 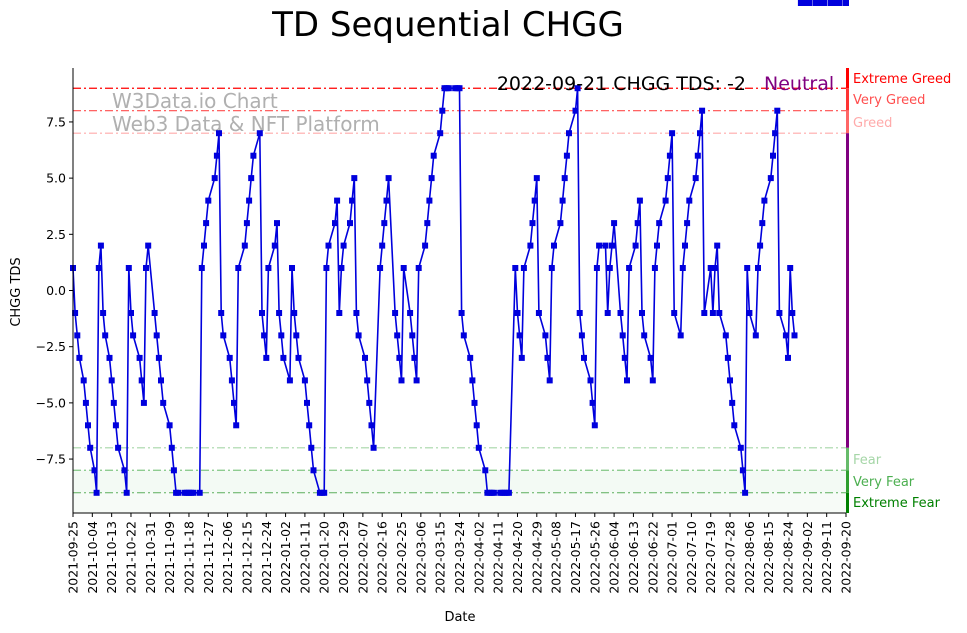 What do you see at coordinates (227, 557) in the screenshot?
I see `x-tick-label: 2021-12-06` at bounding box center [227, 557].